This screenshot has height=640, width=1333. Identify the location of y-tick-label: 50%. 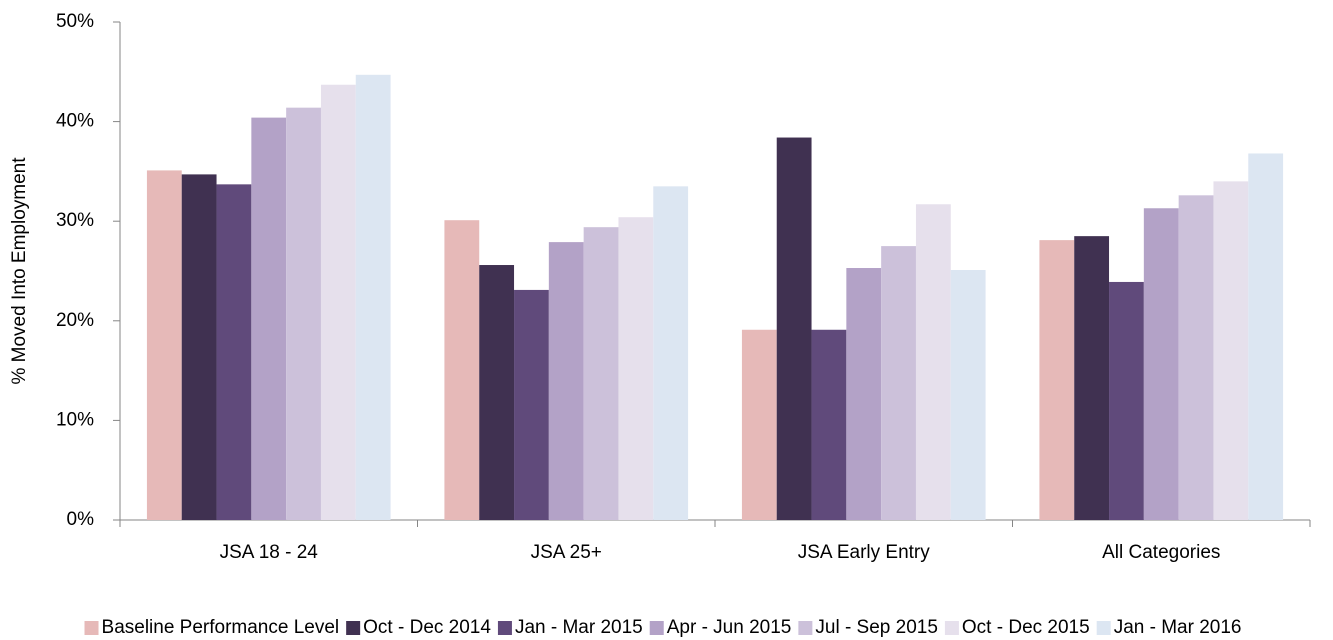
(75, 21).